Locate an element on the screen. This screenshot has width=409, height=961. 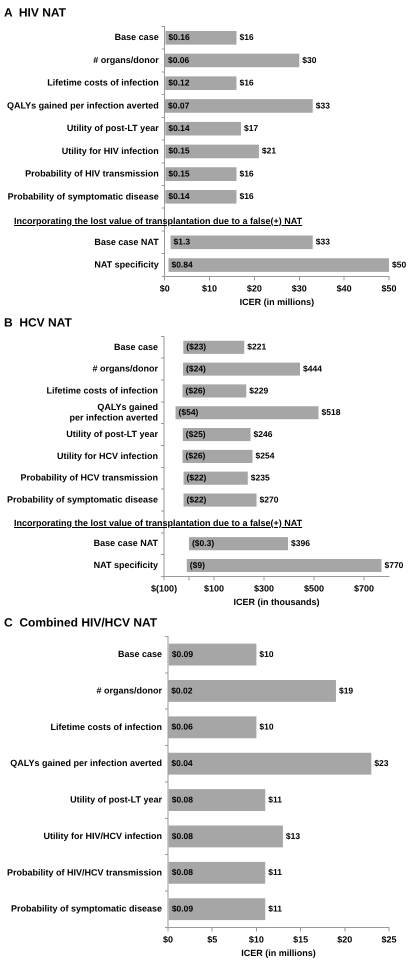
annotation: $30 is located at coordinates (309, 59).